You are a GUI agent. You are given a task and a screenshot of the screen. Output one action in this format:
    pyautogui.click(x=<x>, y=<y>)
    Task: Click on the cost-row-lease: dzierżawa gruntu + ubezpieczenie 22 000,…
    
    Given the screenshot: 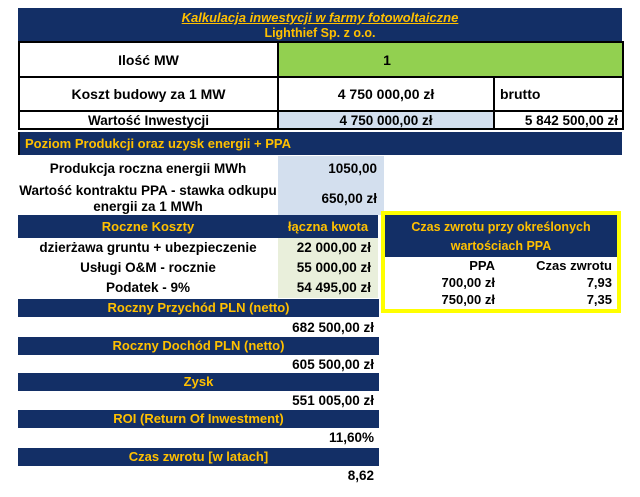 What is the action you would take?
    pyautogui.click(x=198, y=248)
    